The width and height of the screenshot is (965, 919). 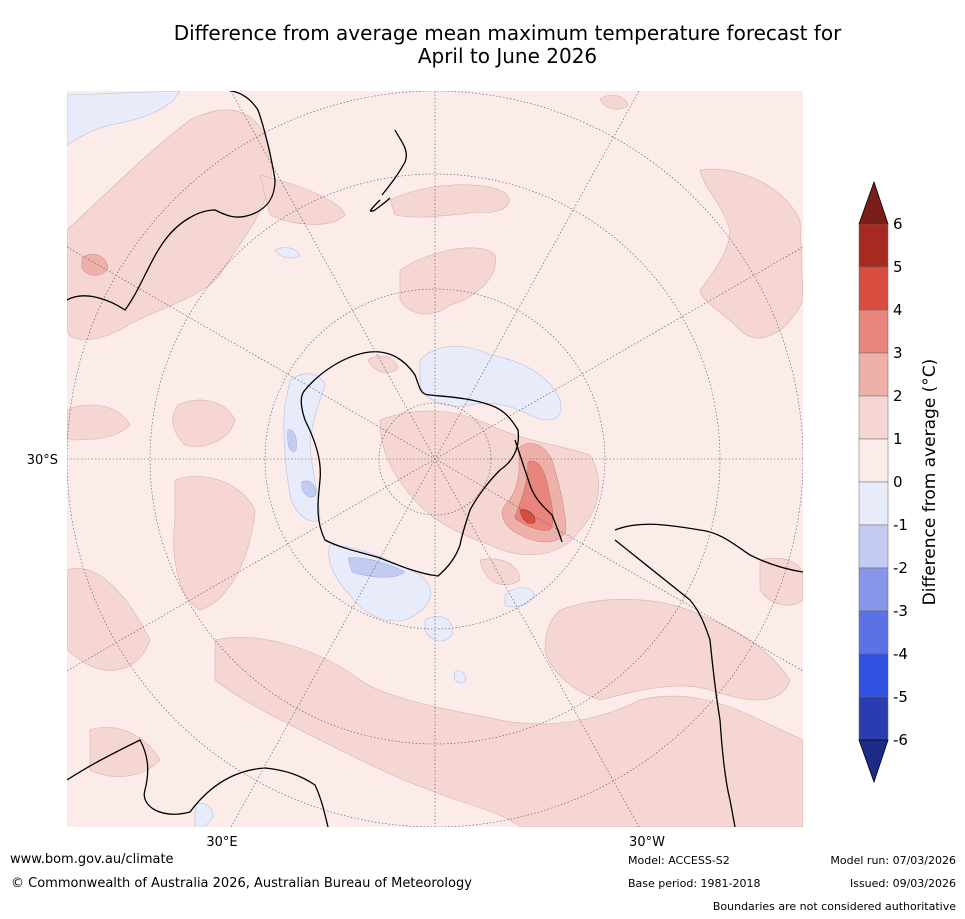 I want to click on lon-label-30w: 30°W, so click(x=647, y=842).